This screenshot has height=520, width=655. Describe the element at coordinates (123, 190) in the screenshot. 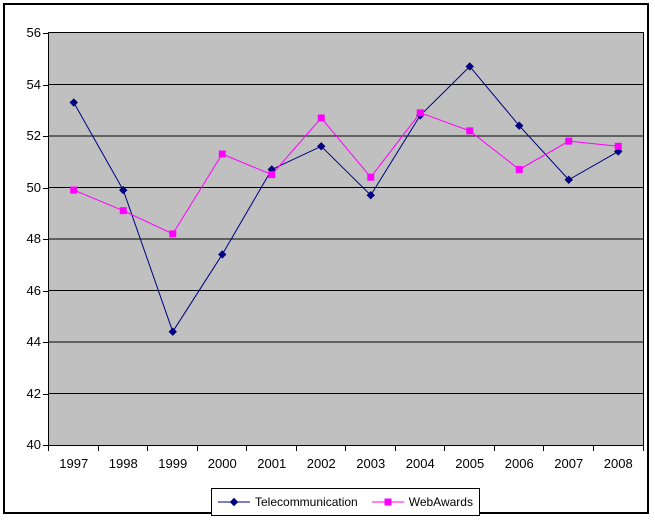

I see `marker-diamond-telecommunication-1998` at that location.